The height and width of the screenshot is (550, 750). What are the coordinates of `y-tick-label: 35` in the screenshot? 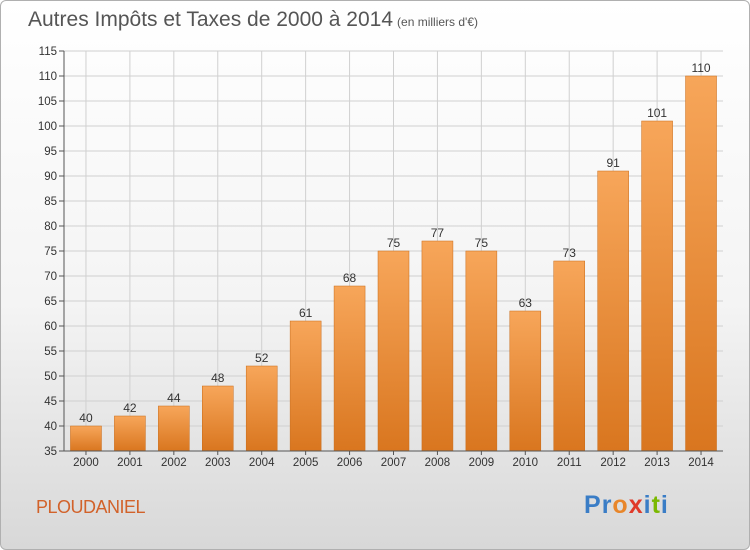 It's located at (50, 452).